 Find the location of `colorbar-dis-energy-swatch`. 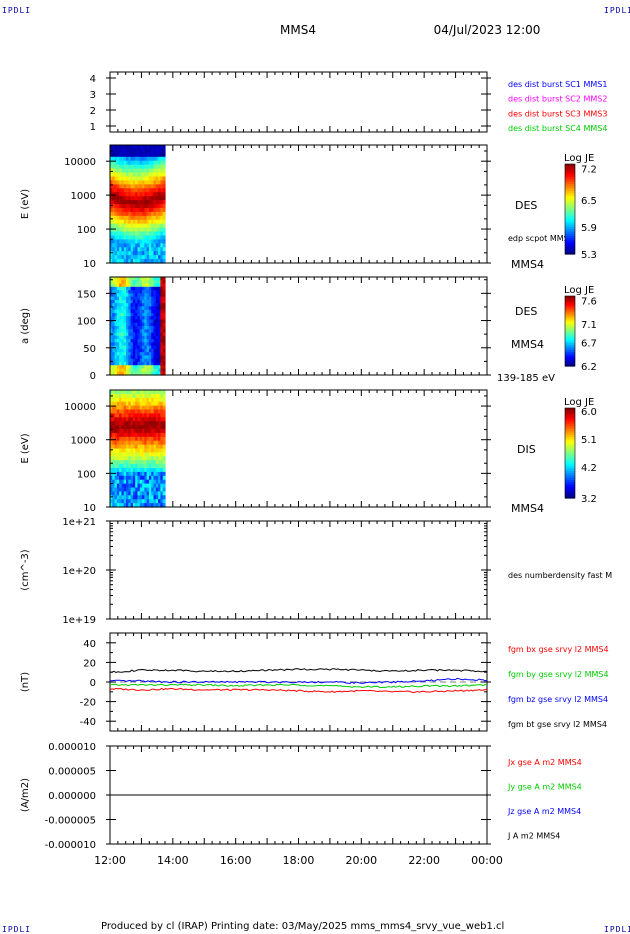

colorbar-dis-energy-swatch is located at coordinates (570, 457).